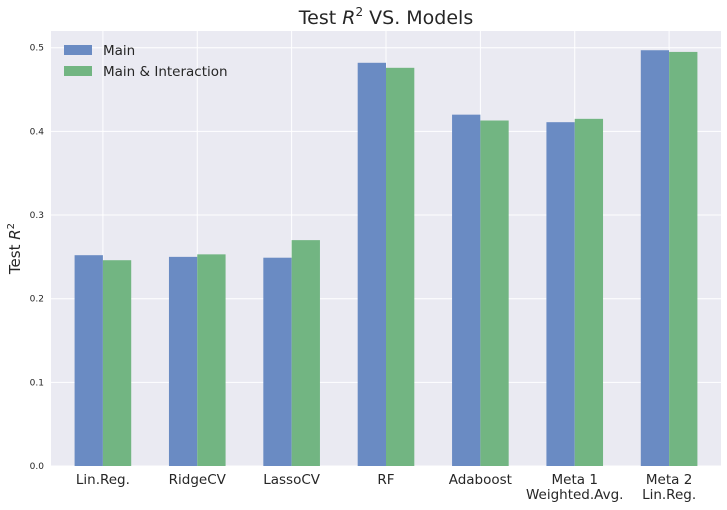  I want to click on legend-label-main: Main, so click(119, 51).